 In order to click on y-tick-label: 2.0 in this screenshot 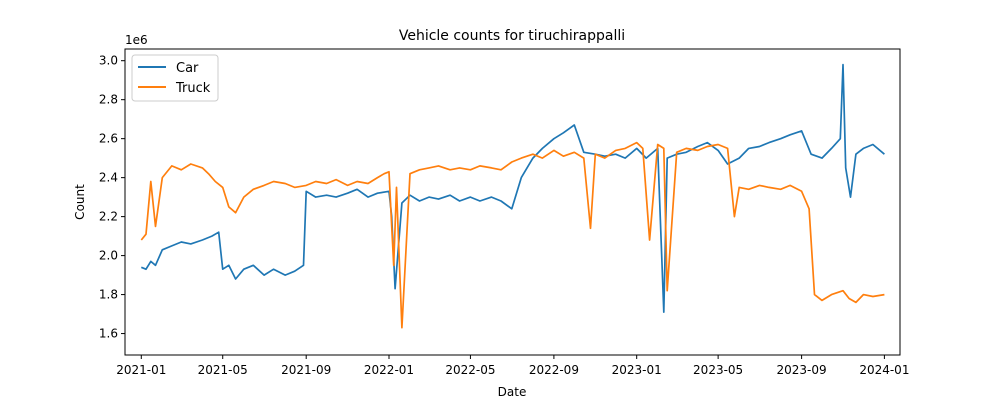, I will do `click(108, 256)`.